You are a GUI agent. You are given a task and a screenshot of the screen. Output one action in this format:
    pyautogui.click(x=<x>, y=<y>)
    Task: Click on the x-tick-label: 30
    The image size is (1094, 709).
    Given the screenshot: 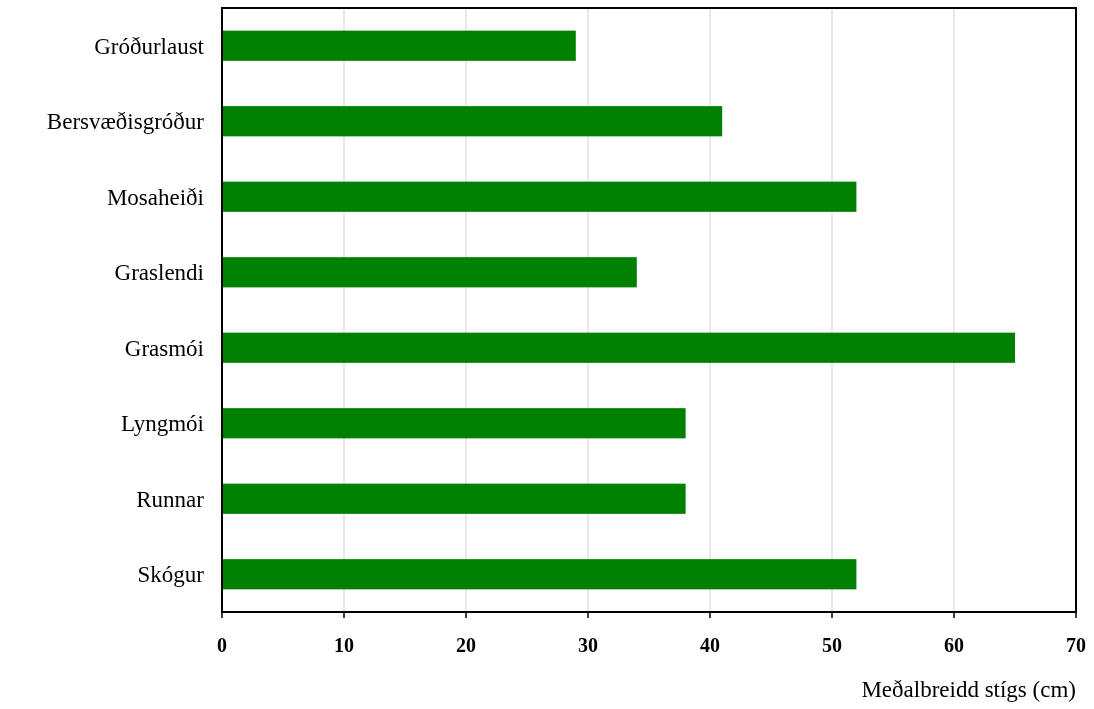 What is the action you would take?
    pyautogui.click(x=588, y=645)
    